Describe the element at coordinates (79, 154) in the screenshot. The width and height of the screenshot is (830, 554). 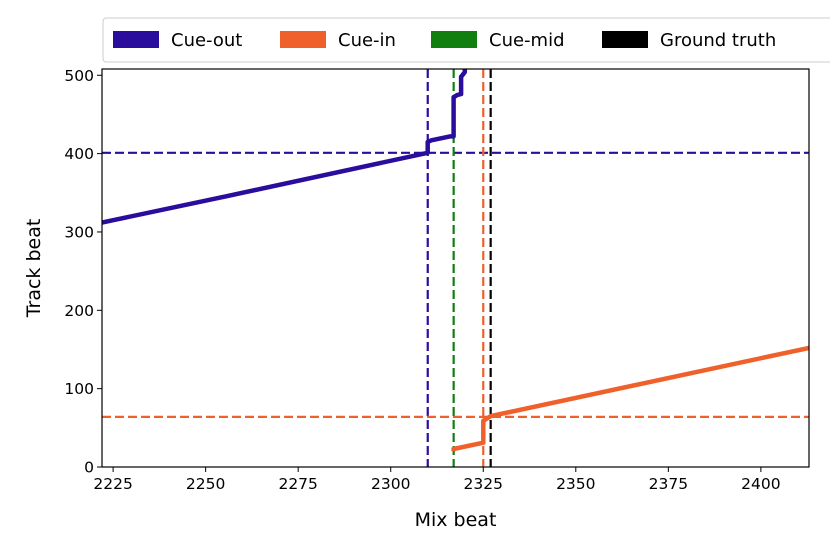
I see `y-tick-label: 400` at that location.